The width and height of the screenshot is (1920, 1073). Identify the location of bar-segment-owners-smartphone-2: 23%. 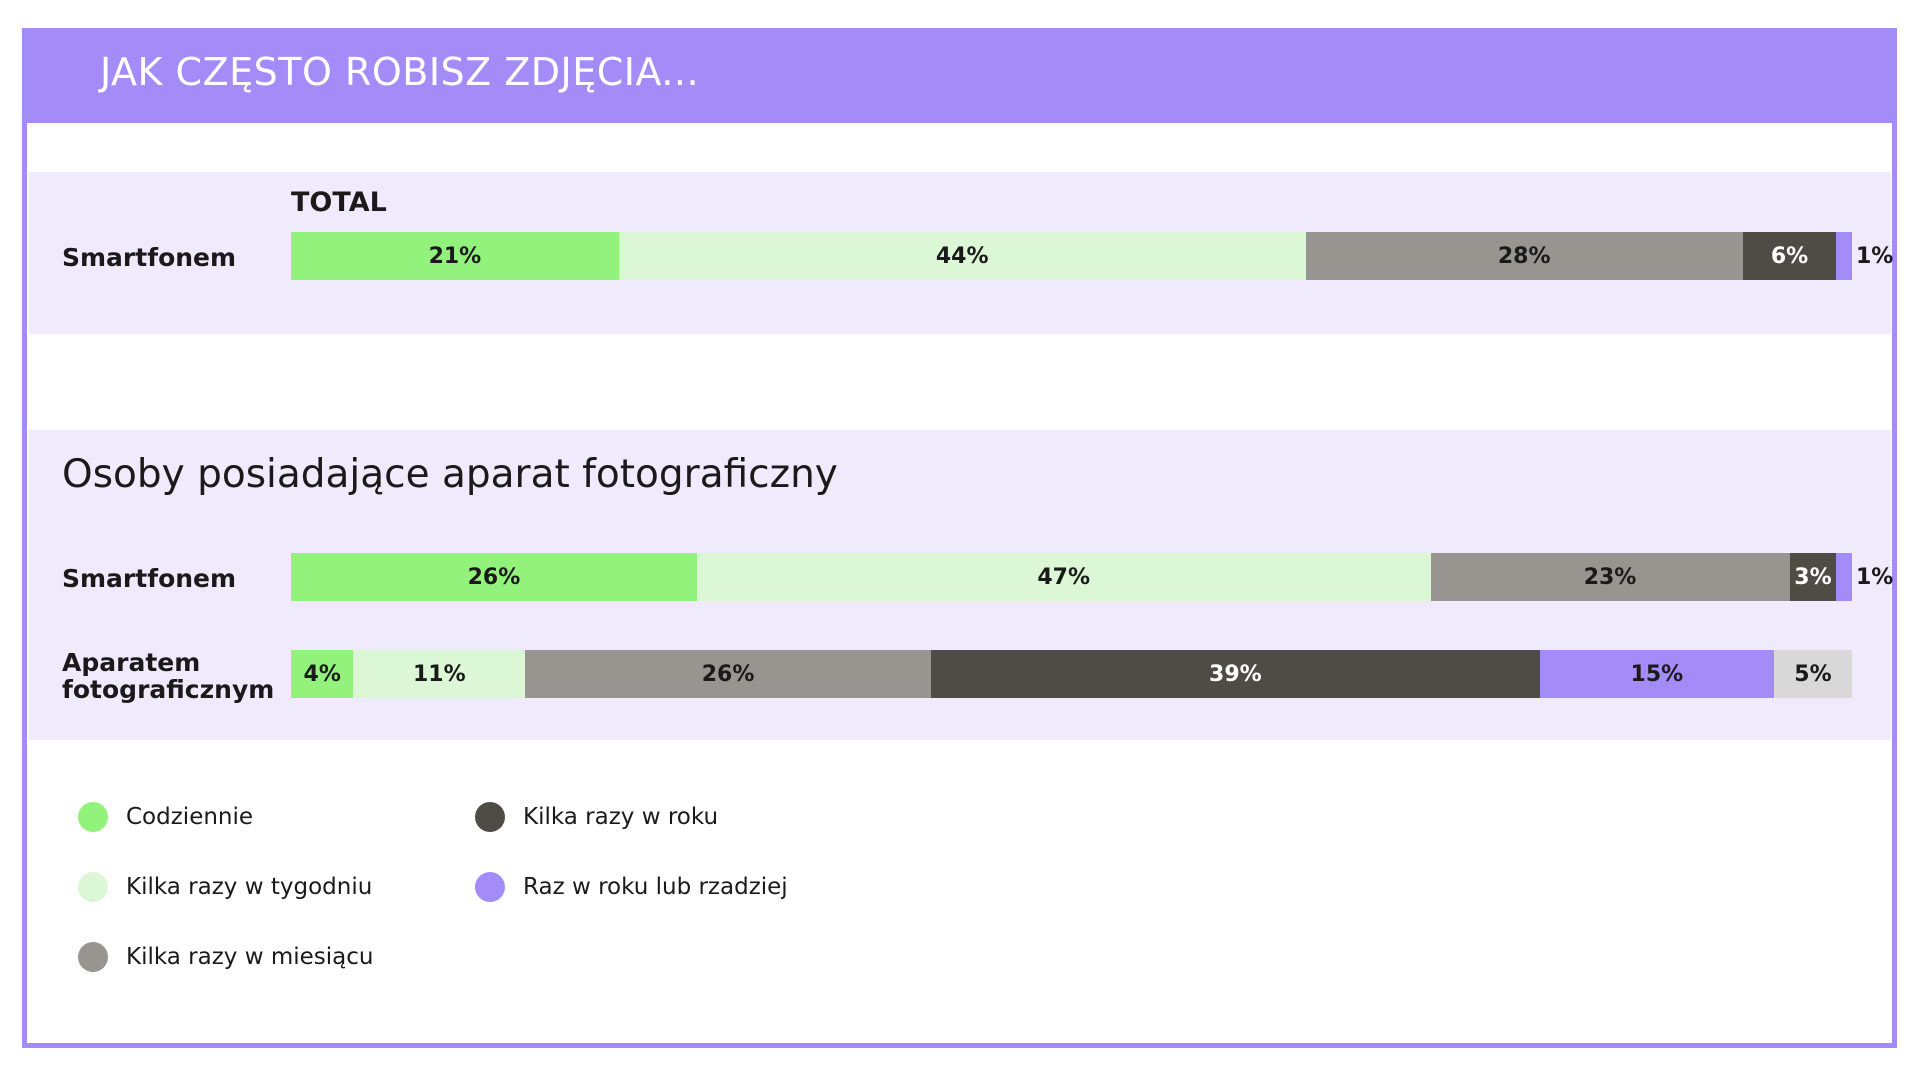
(1610, 577).